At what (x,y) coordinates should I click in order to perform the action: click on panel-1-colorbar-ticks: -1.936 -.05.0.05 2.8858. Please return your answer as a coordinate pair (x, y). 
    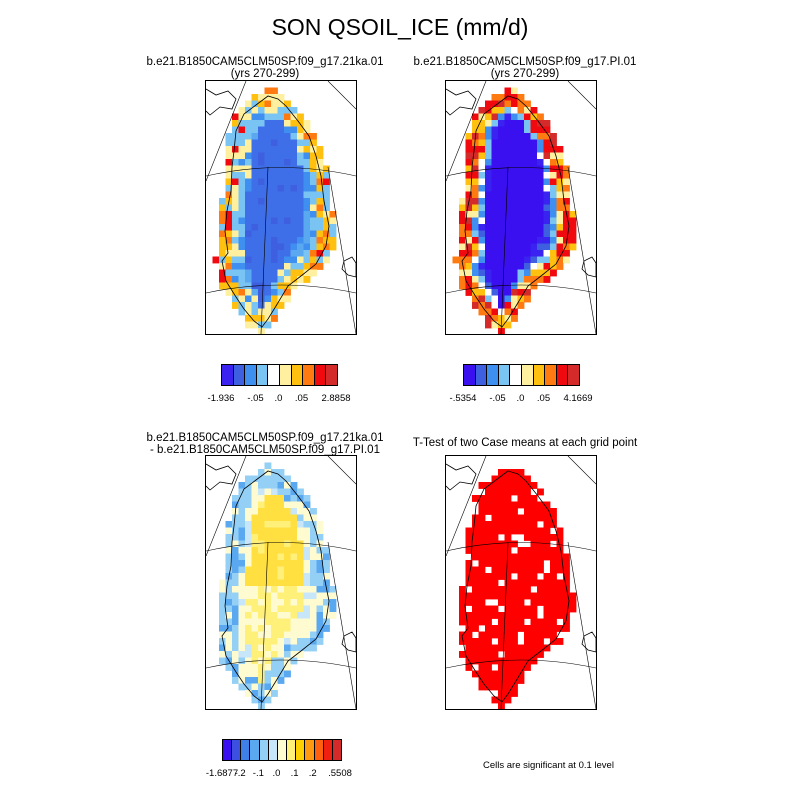
    Looking at the image, I should click on (279, 399).